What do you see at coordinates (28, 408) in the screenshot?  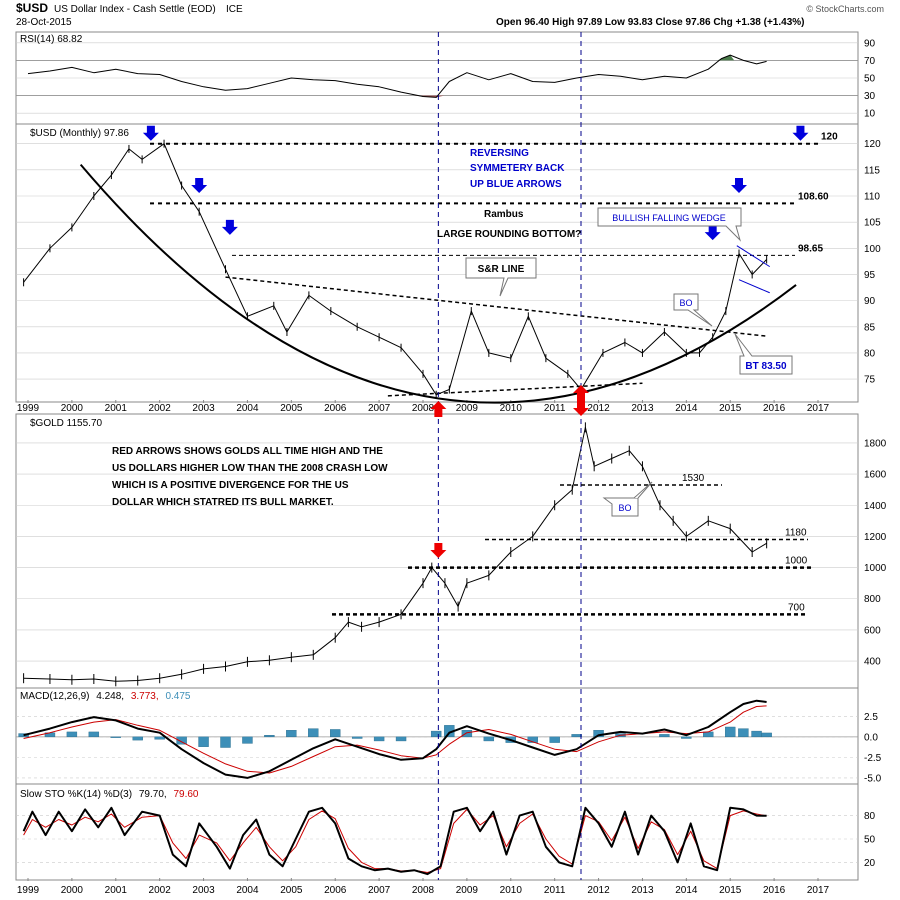 I see `usd-xtick-label: 1999` at bounding box center [28, 408].